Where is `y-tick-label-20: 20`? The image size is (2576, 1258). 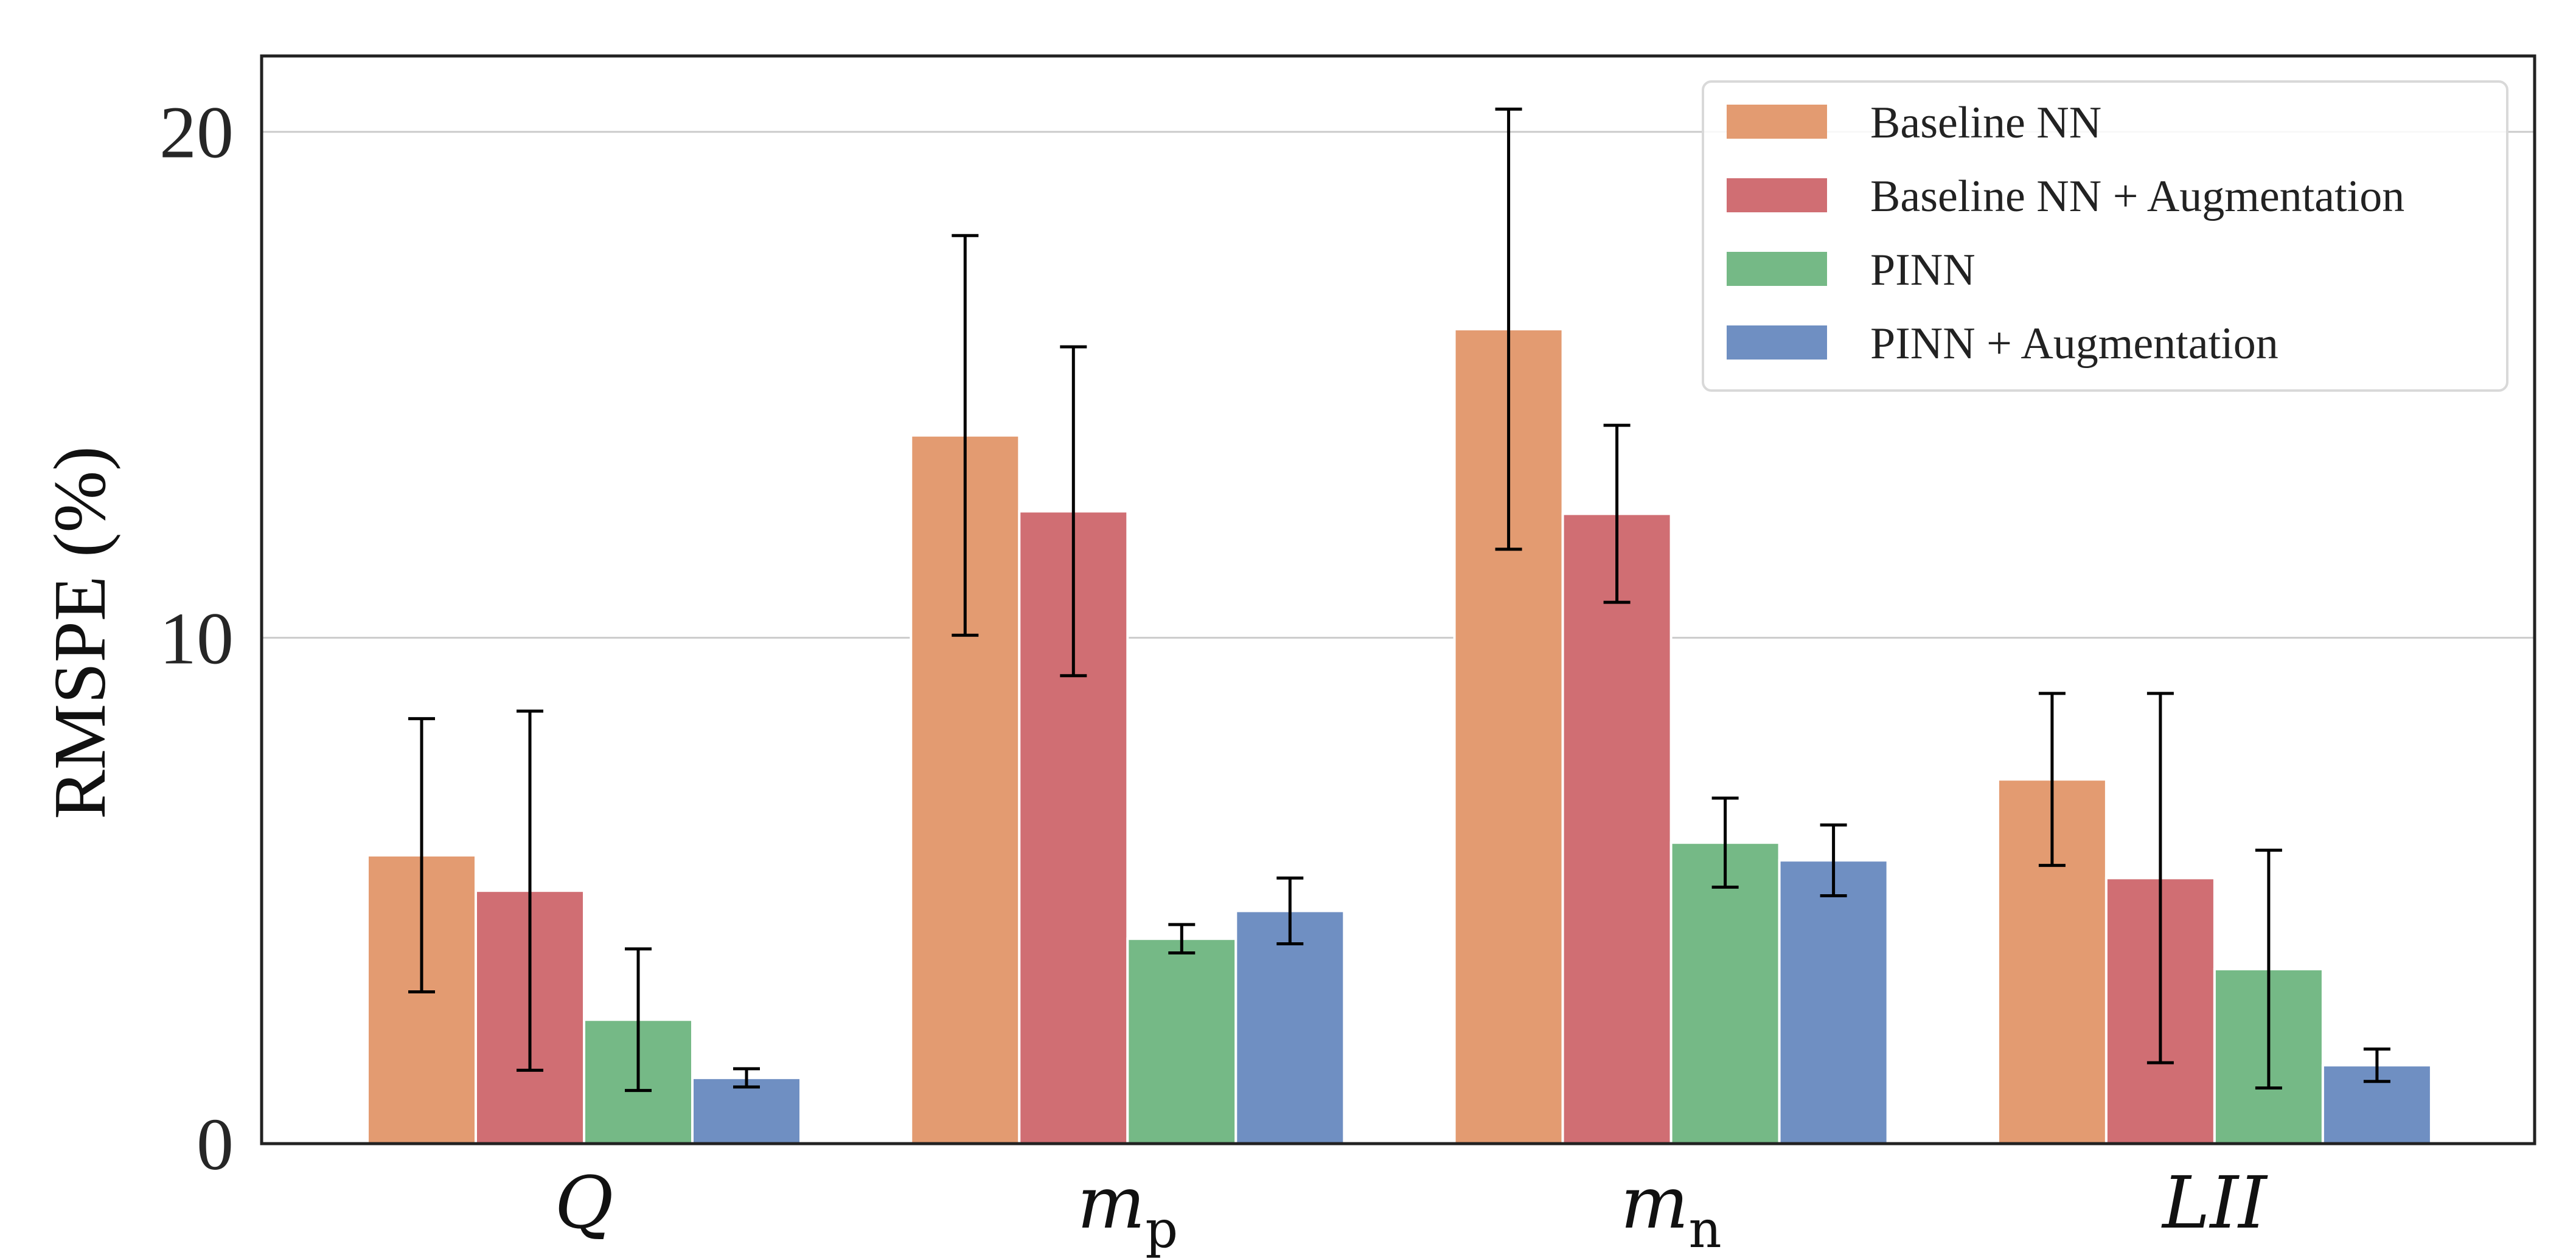
y-tick-label-20: 20 is located at coordinates (196, 133).